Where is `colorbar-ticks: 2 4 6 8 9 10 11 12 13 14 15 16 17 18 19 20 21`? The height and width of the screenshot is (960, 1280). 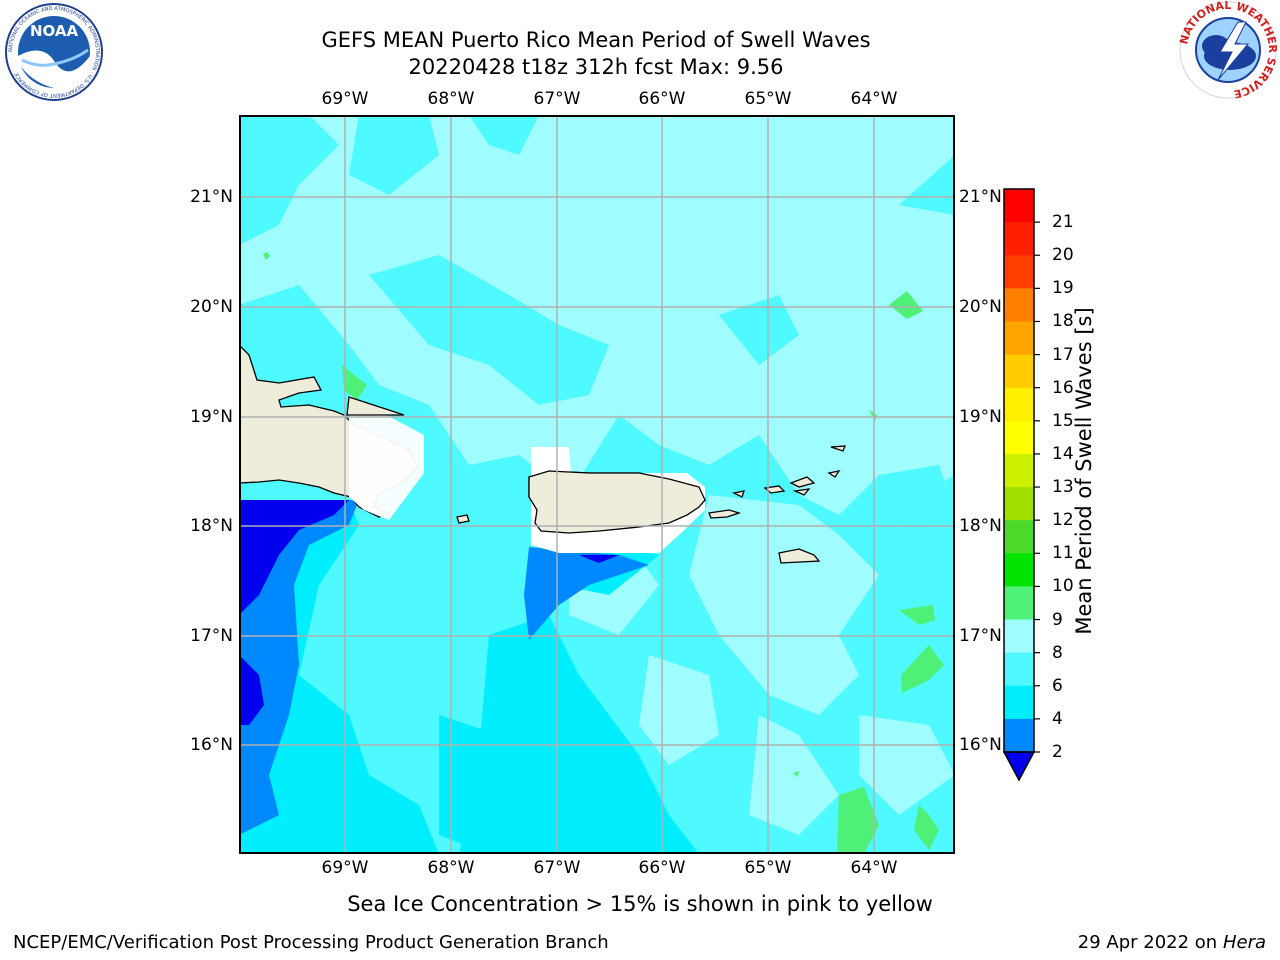
colorbar-ticks: 2 4 6 8 9 10 11 12 13 14 15 16 17 18 19 20 21 is located at coordinates (1082, 480).